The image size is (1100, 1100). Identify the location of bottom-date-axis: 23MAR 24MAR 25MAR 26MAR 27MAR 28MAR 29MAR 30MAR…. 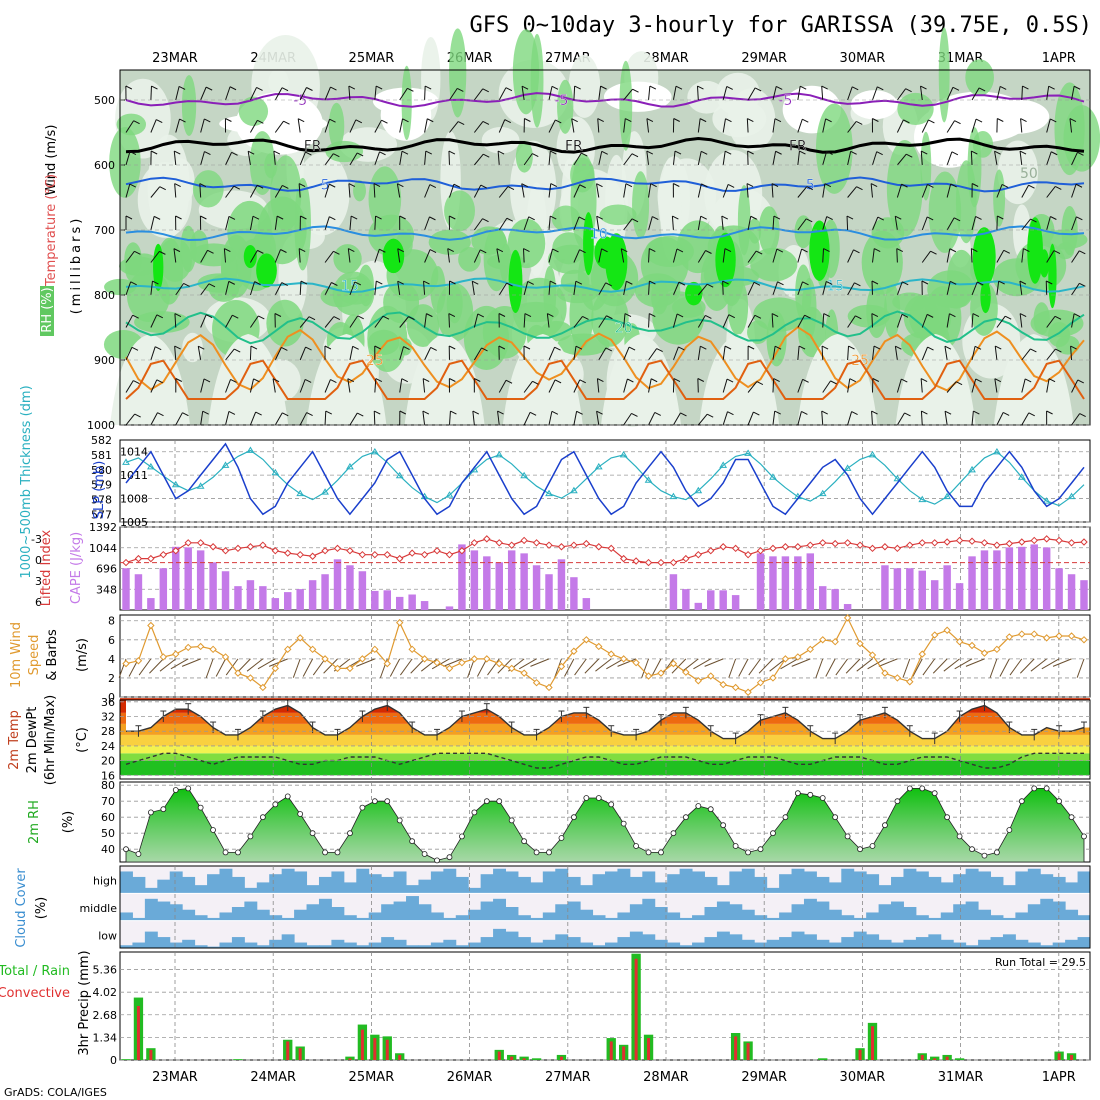
(614, 1077).